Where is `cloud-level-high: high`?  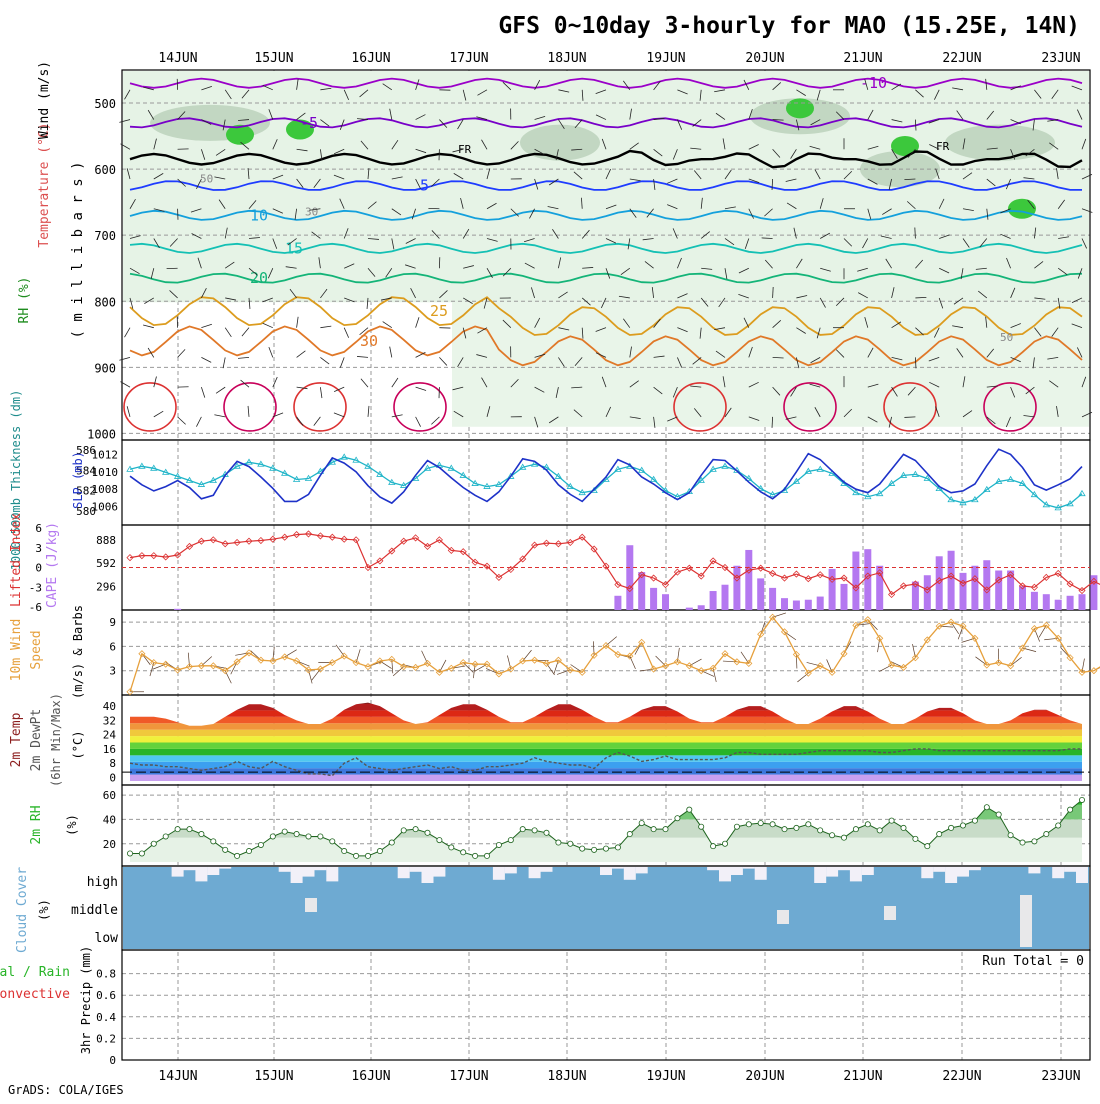 cloud-level-high: high is located at coordinates (102, 882).